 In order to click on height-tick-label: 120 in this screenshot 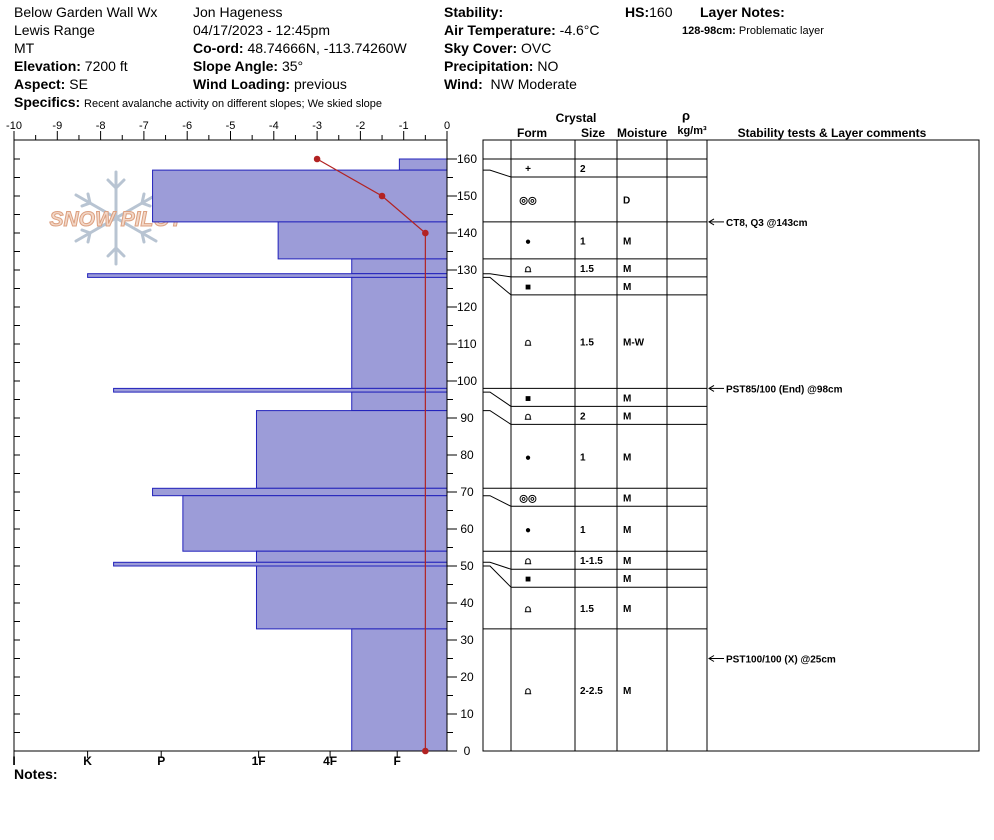, I will do `click(467, 307)`.